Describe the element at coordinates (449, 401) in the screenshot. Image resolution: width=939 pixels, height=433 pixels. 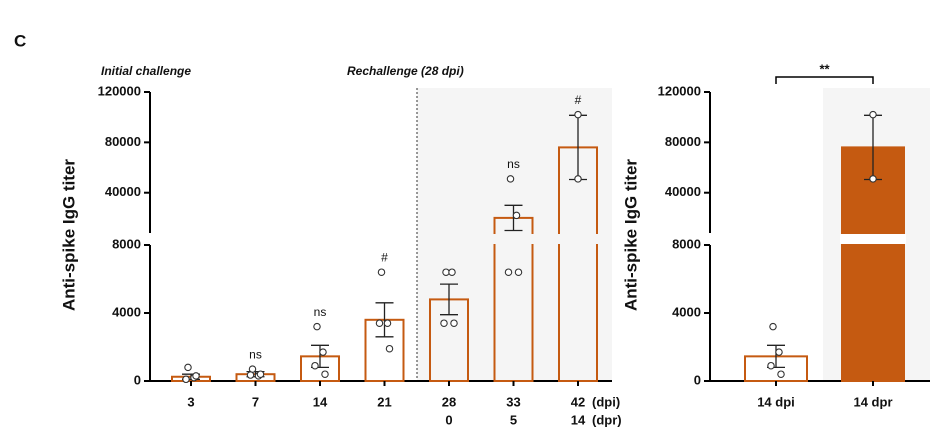
I see `x-tick-label: 28` at that location.